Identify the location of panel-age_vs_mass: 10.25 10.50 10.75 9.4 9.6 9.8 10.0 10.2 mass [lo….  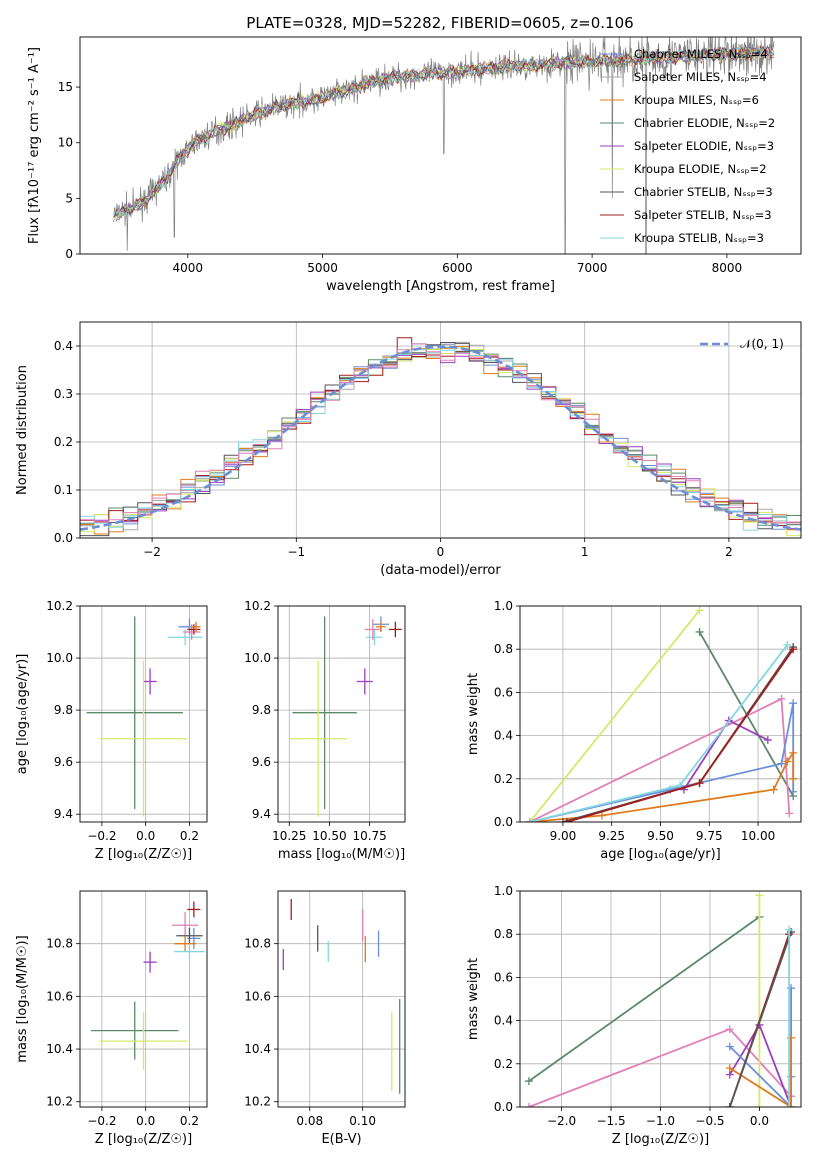
(325, 730).